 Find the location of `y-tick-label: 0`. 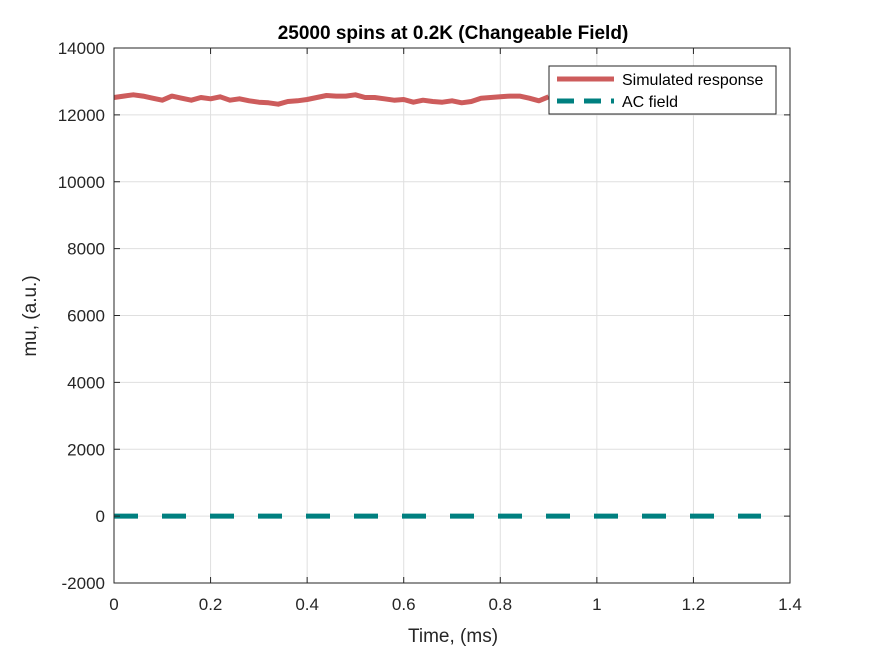

y-tick-label: 0 is located at coordinates (100, 516).